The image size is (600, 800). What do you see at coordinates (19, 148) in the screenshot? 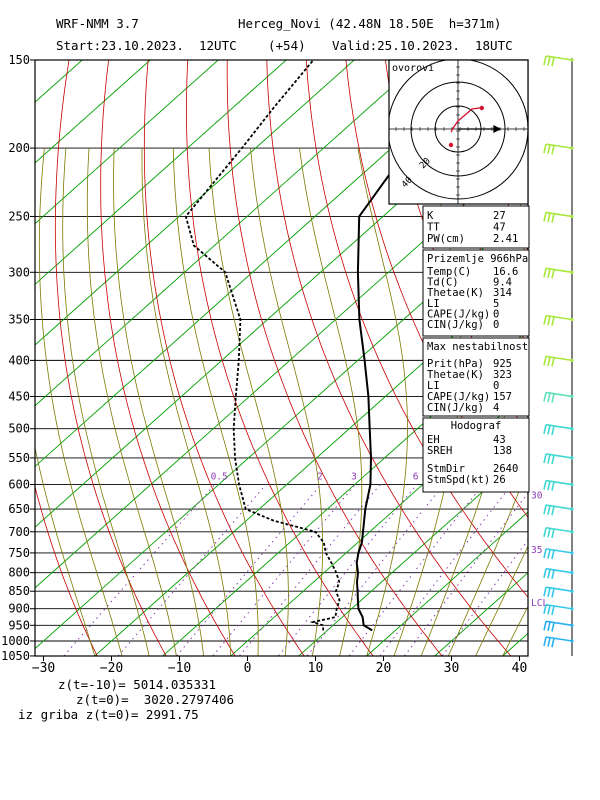
I see `pressure-tick-label: 200` at bounding box center [19, 148].